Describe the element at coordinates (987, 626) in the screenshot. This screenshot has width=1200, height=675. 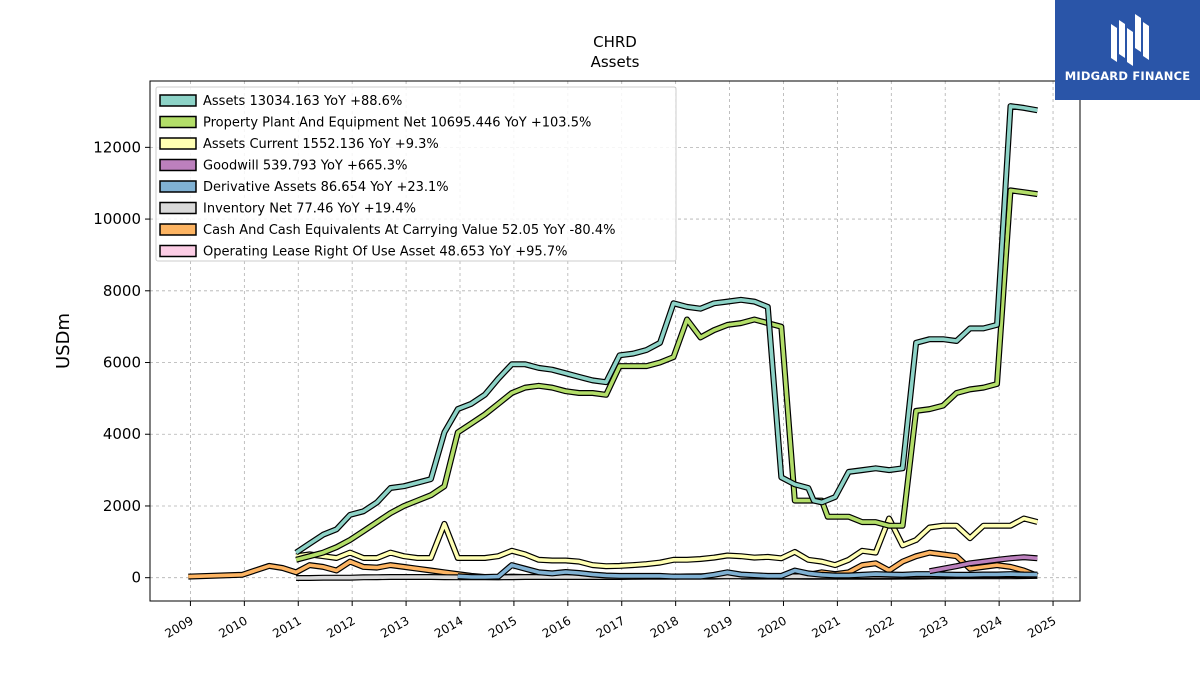
I see `x-tick-label: 2024` at that location.